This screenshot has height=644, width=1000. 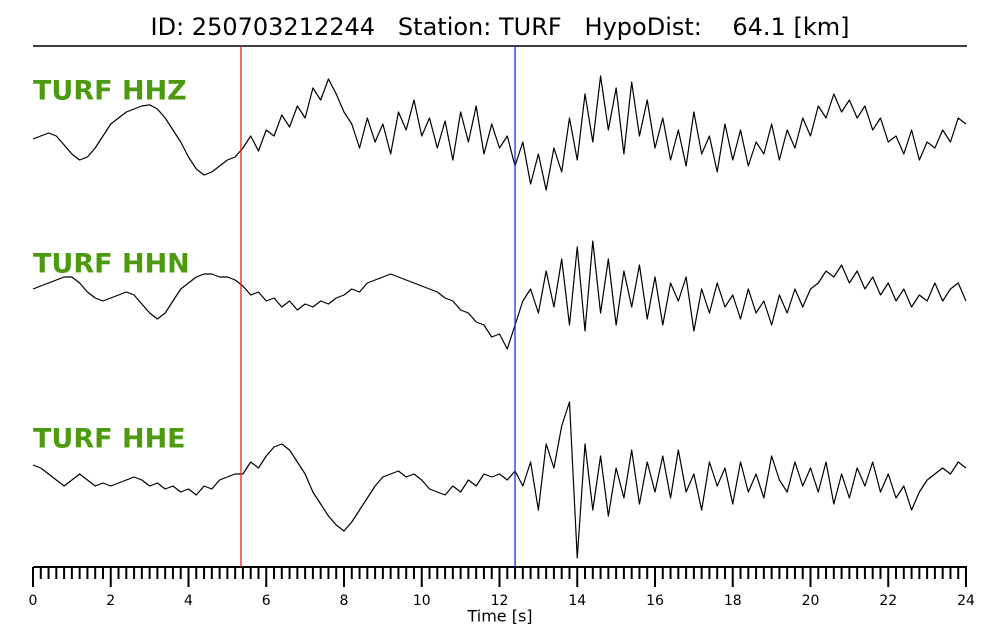 What do you see at coordinates (966, 601) in the screenshot?
I see `x-tick-label: 24` at bounding box center [966, 601].